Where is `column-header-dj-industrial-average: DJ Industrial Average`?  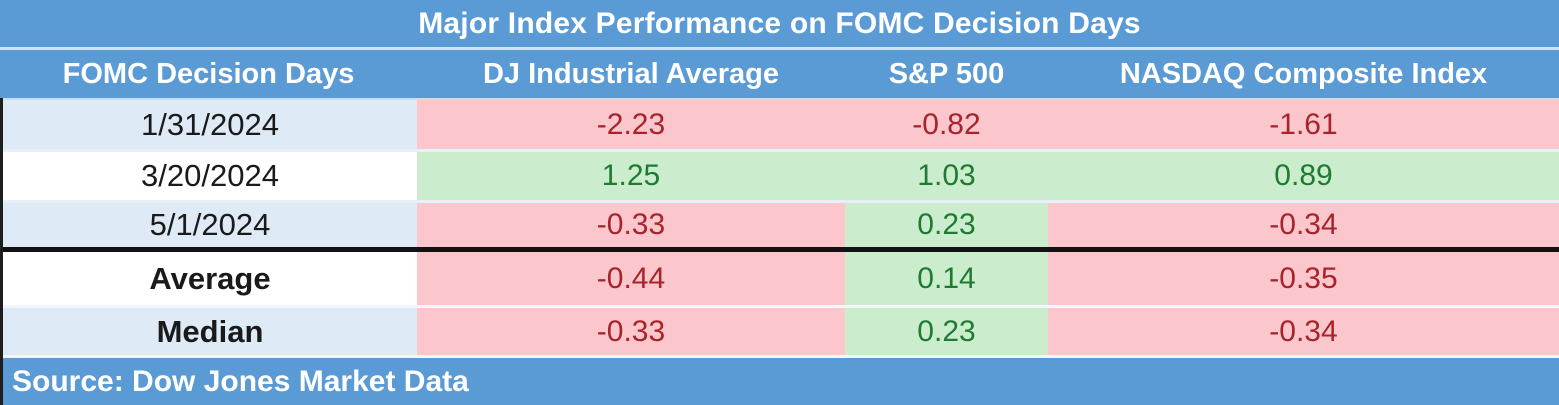
column-header-dj-industrial-average: DJ Industrial Average is located at coordinates (630, 73).